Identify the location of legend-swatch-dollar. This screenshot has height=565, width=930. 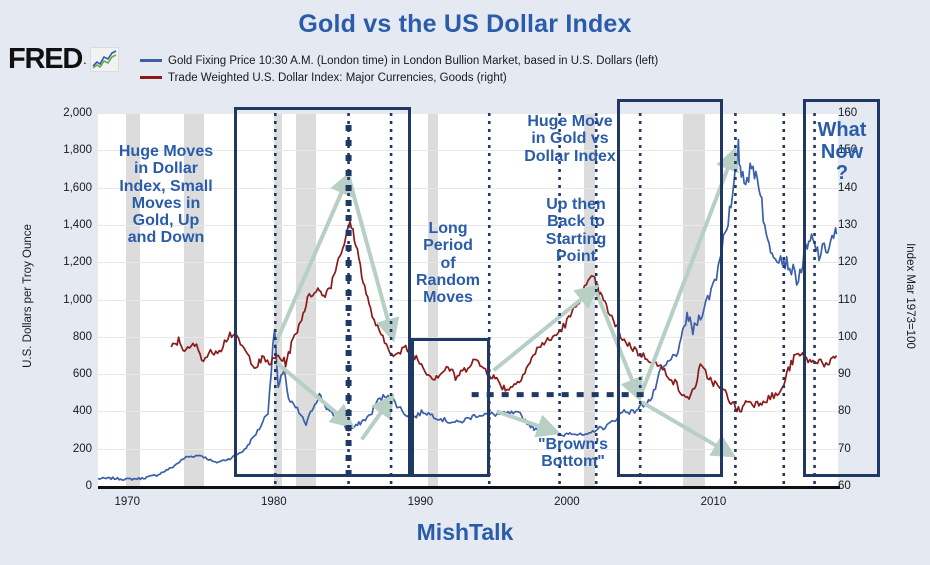
(151, 77).